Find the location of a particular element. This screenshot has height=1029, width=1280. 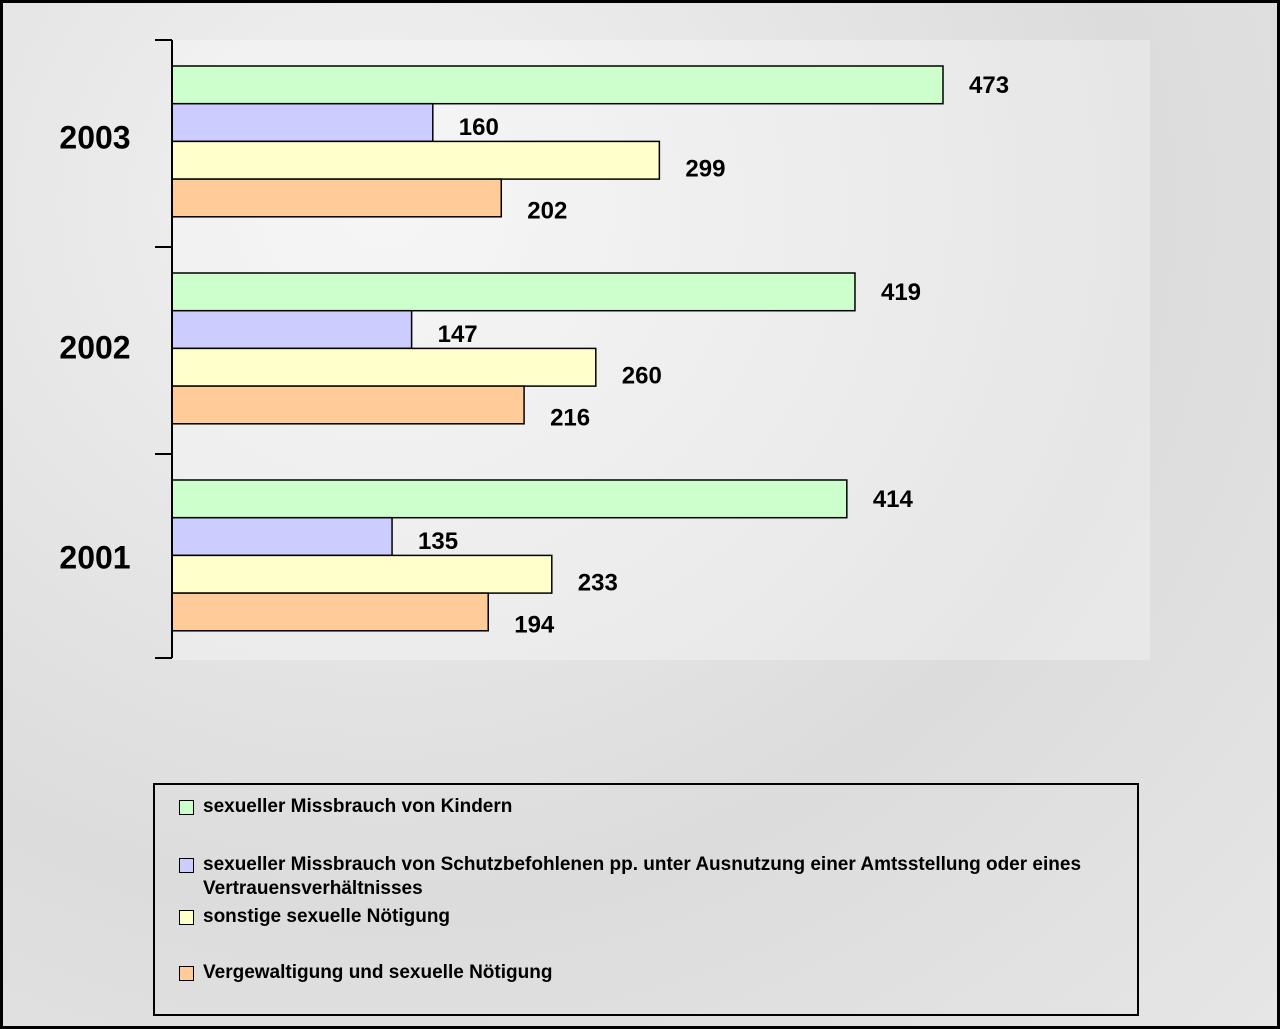

value-label: 233 is located at coordinates (598, 583).